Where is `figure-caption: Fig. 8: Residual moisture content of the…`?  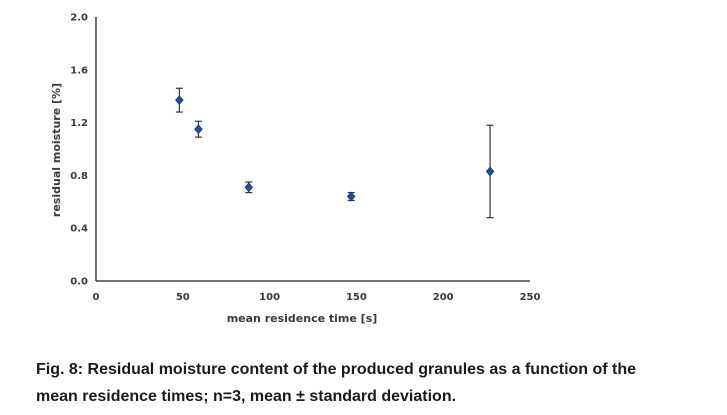 figure-caption: Fig. 8: Residual moisture content of the… is located at coordinates (376, 383).